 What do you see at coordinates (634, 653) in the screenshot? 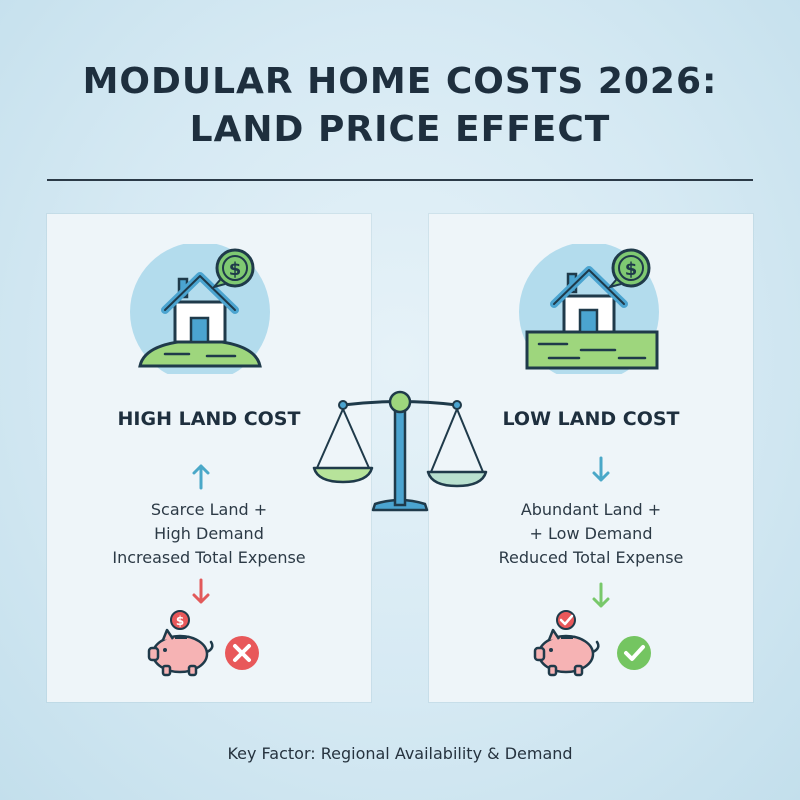
I see `check-circle-icon` at bounding box center [634, 653].